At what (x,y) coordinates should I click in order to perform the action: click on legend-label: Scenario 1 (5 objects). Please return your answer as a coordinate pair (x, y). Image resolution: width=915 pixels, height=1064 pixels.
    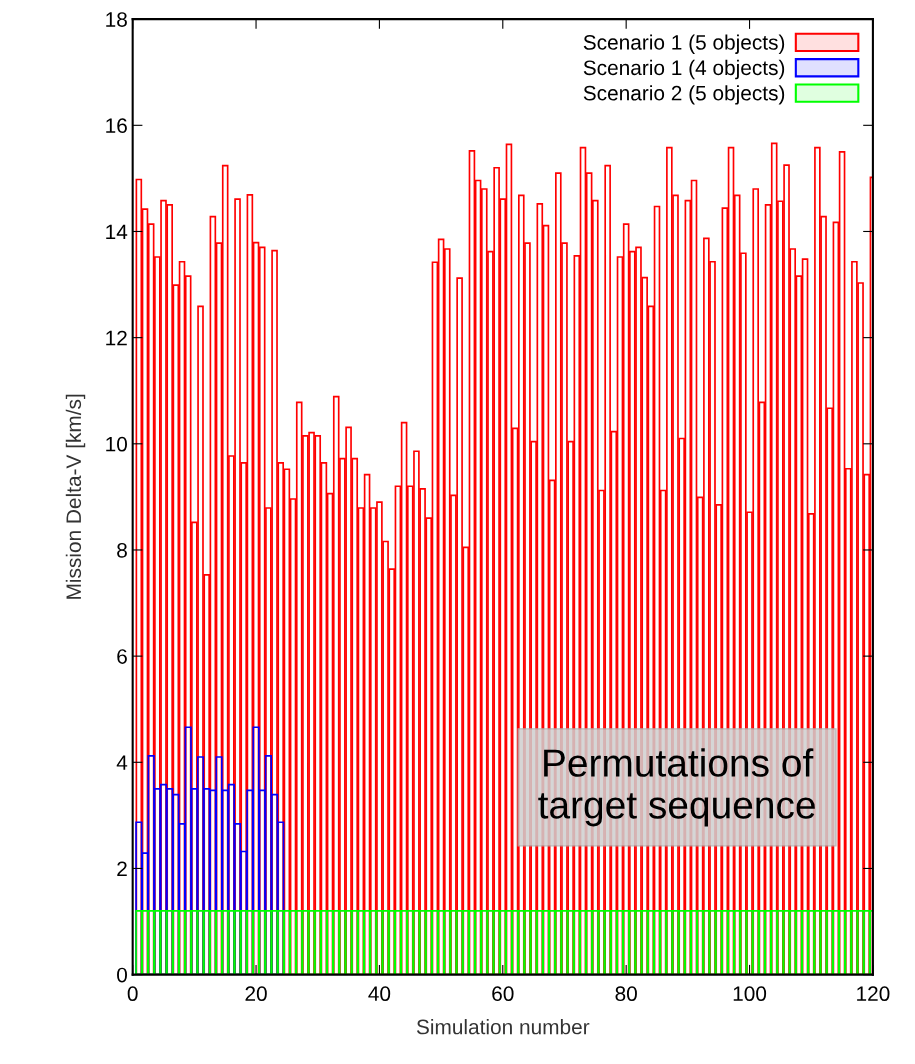
    Looking at the image, I should click on (684, 44).